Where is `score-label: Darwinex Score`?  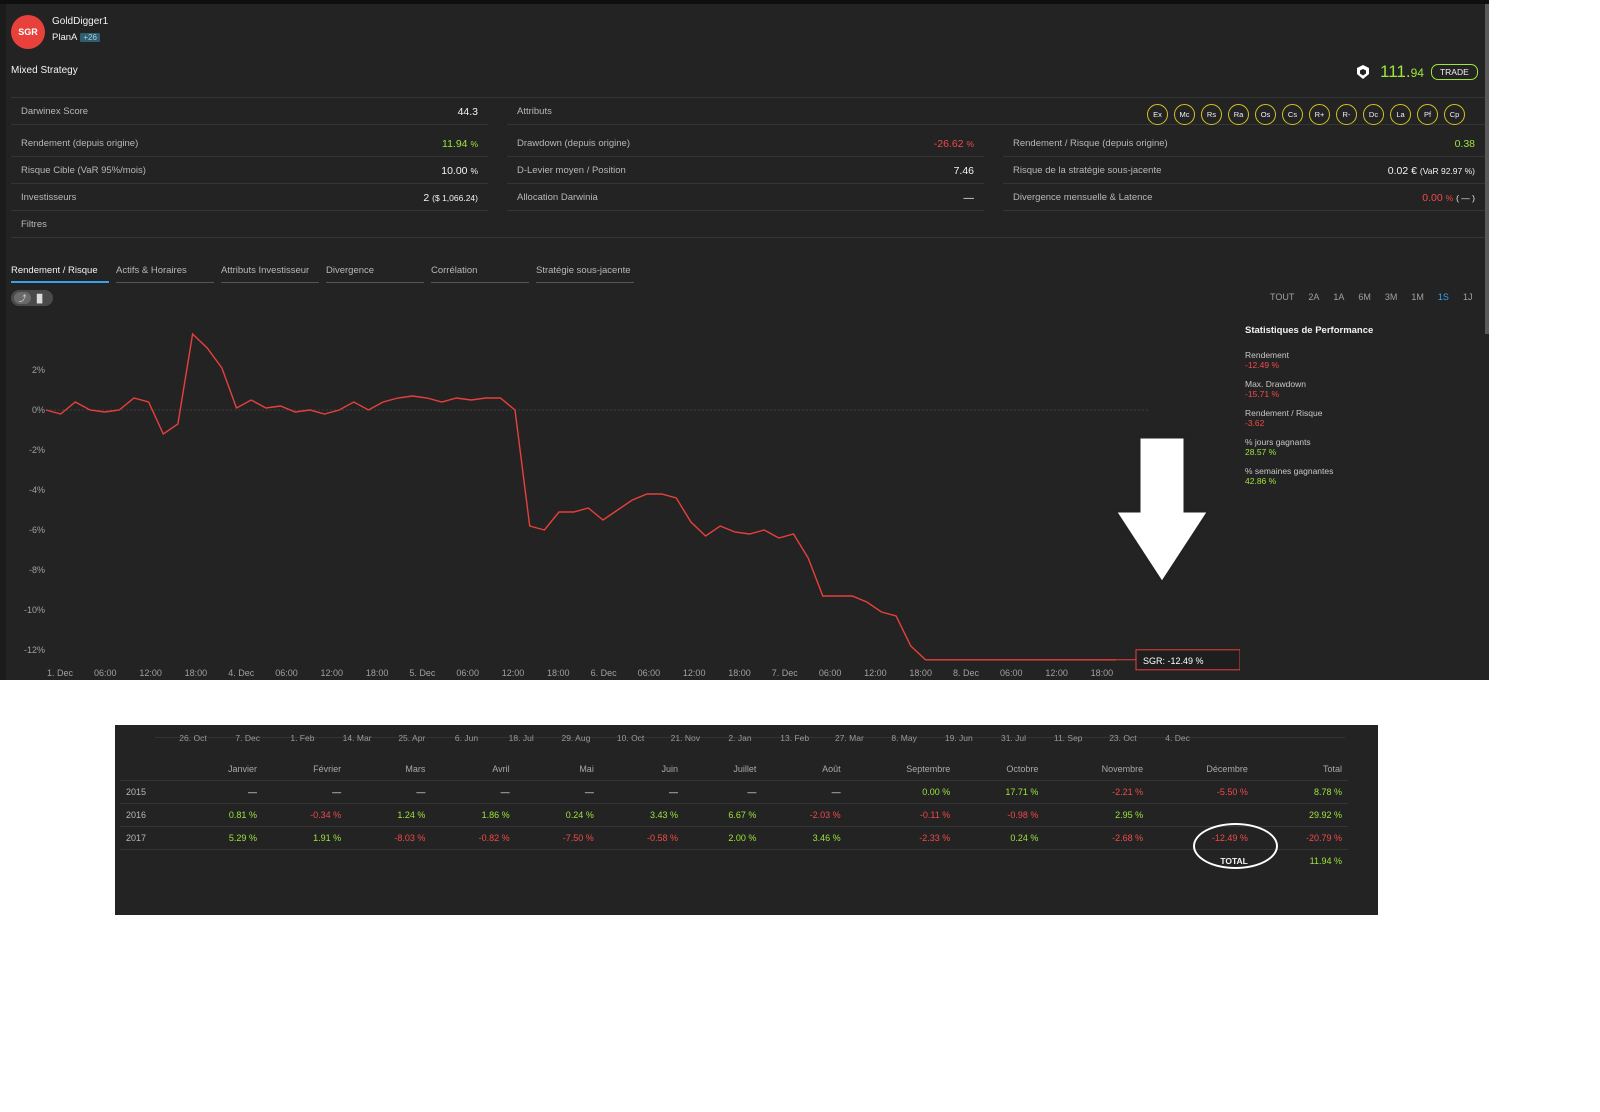 score-label: Darwinex Score is located at coordinates (55, 111).